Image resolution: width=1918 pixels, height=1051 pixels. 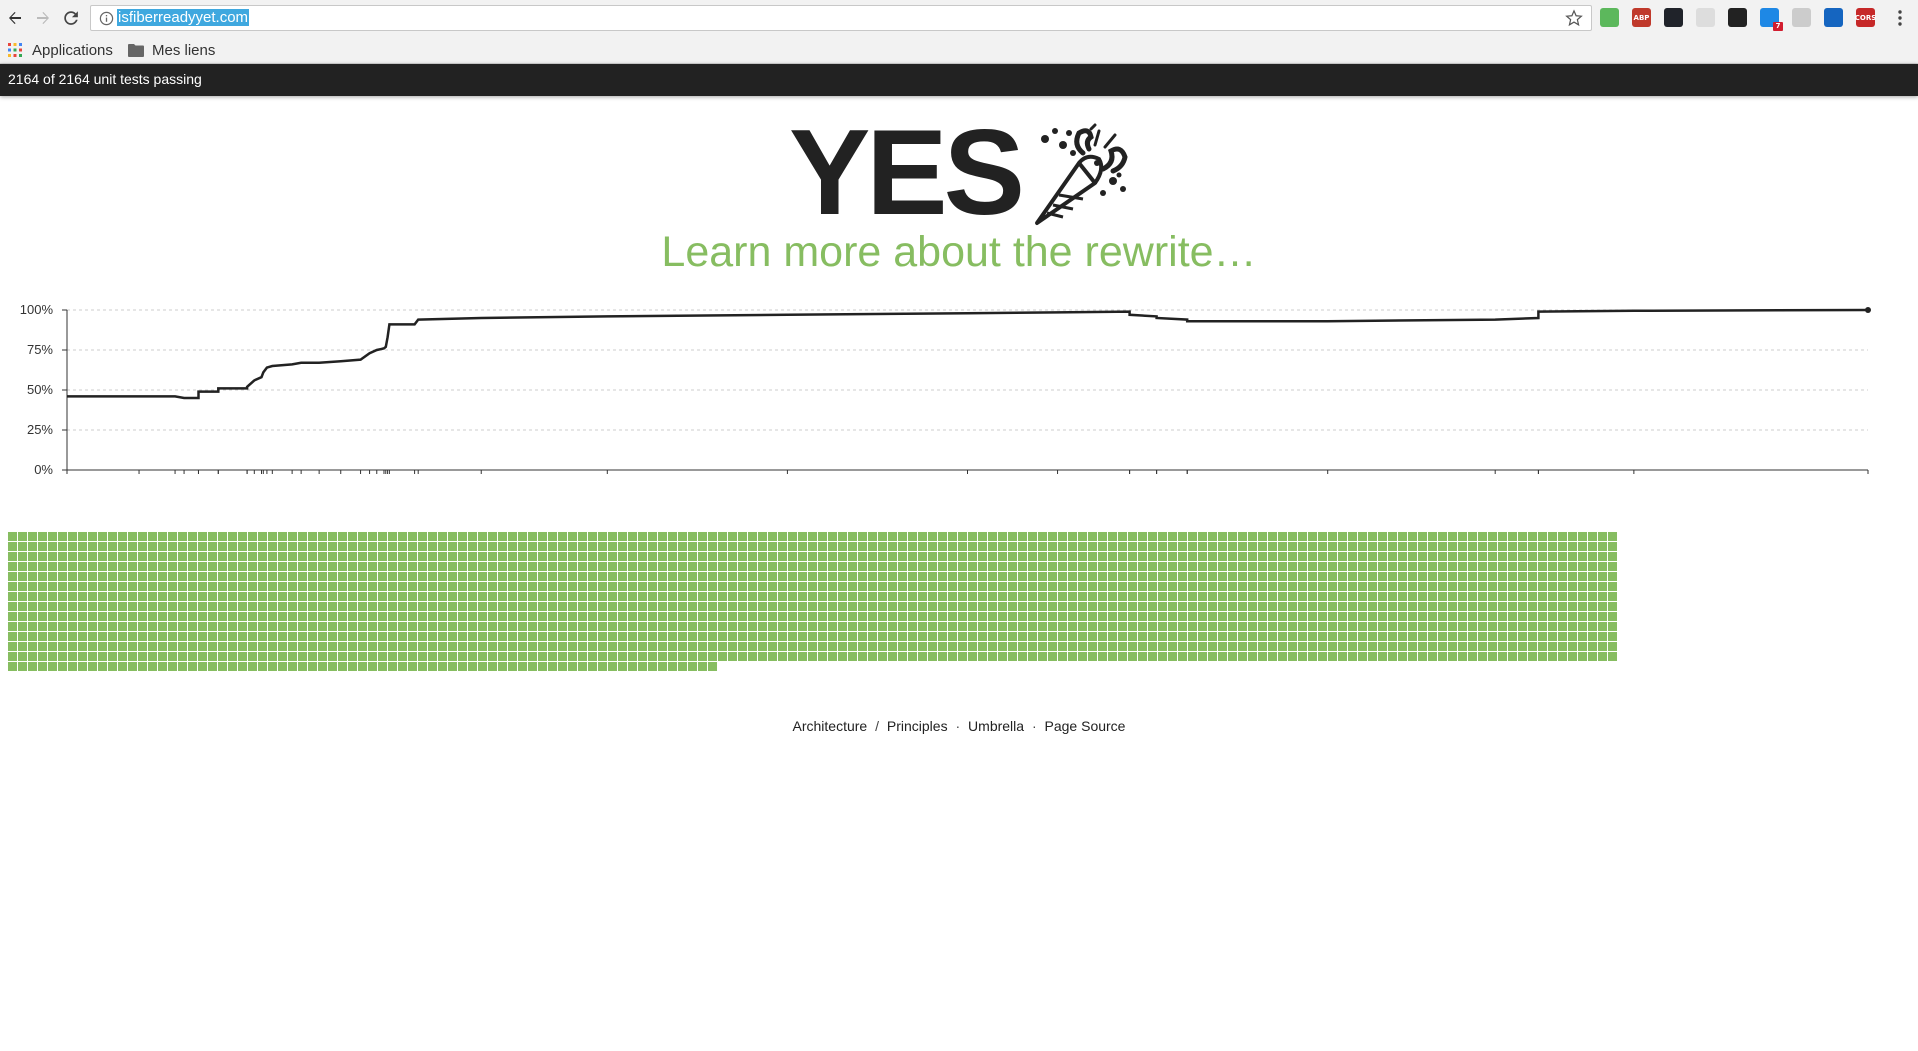 I want to click on extension-5-icon, so click(x=1737, y=17).